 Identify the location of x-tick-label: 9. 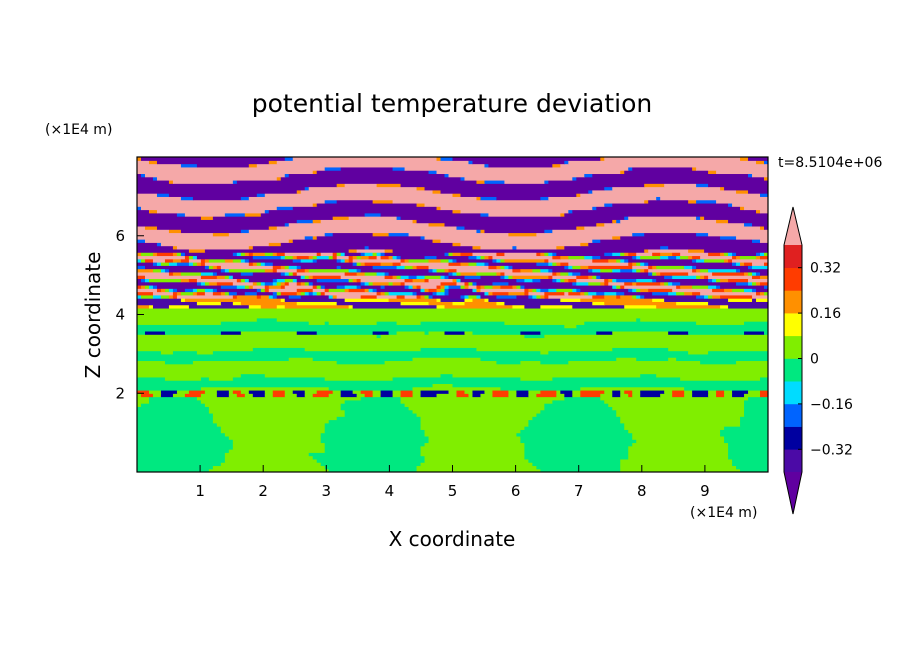
(705, 491).